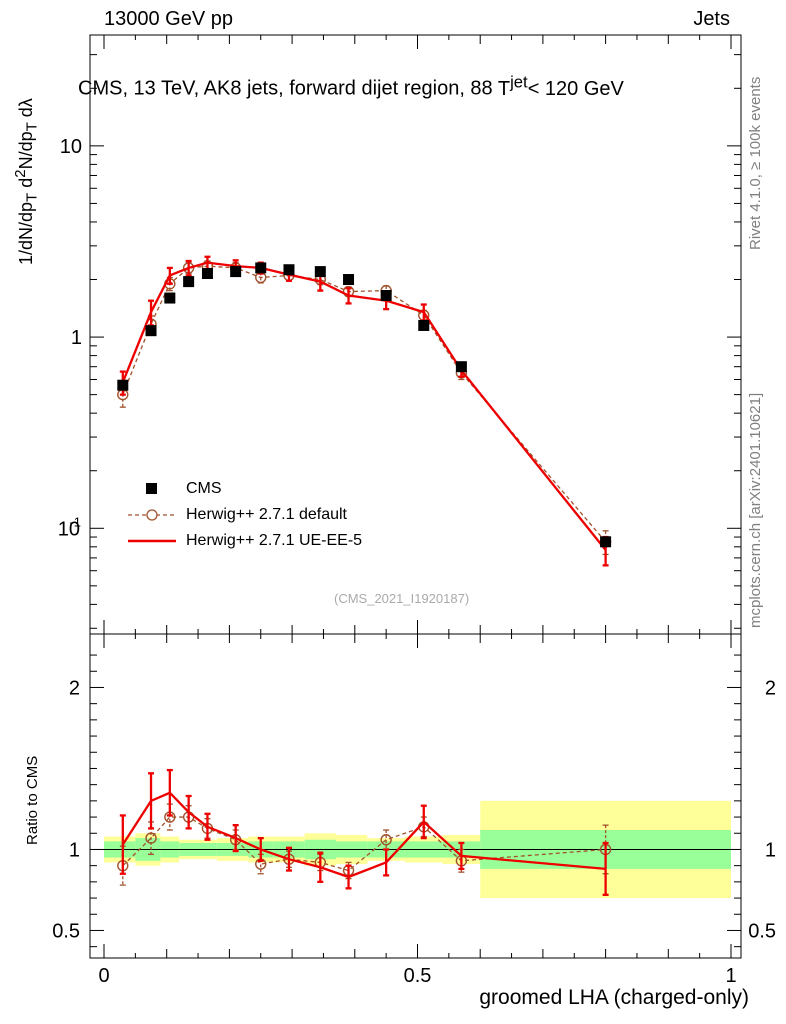  What do you see at coordinates (730, 976) in the screenshot?
I see `x-tick-label: 1` at bounding box center [730, 976].